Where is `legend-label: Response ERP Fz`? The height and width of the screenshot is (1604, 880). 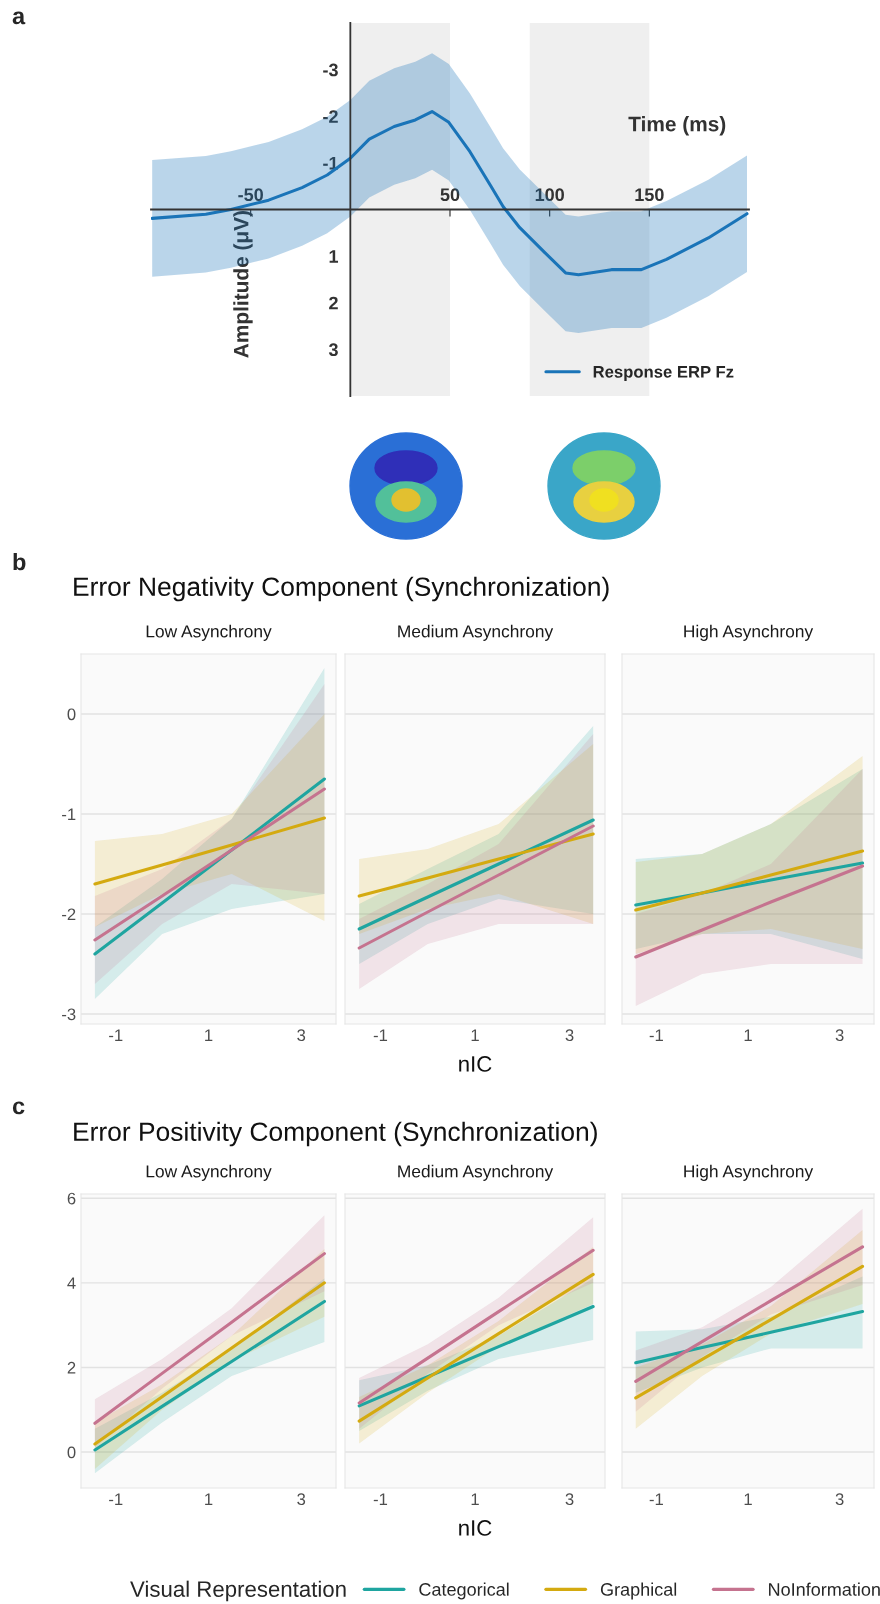 legend-label: Response ERP Fz is located at coordinates (663, 373).